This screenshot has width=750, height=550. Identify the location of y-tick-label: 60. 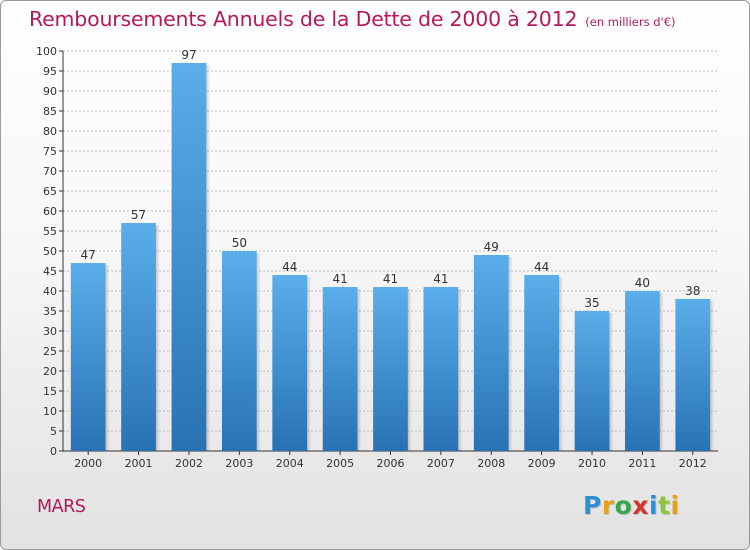
(50, 211).